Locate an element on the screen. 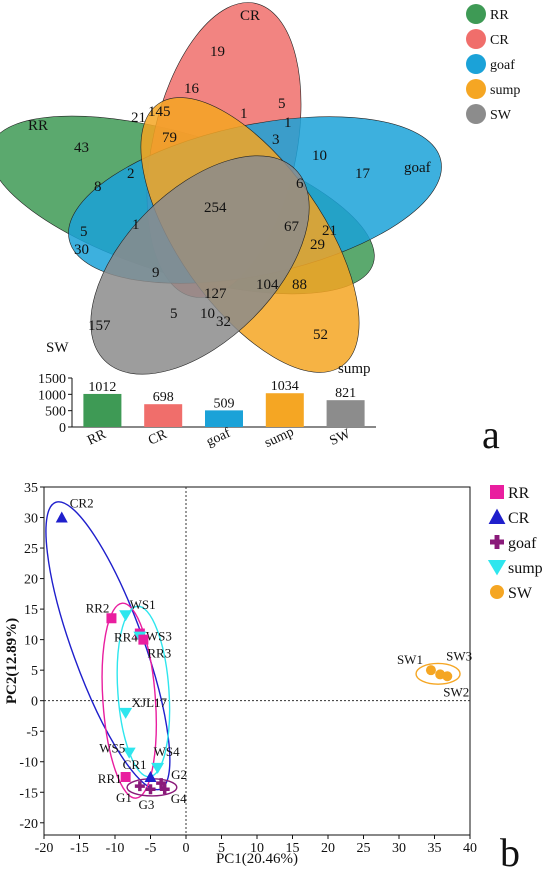 The height and width of the screenshot is (876, 550). pca-point-label: CR2 is located at coordinates (82, 503).